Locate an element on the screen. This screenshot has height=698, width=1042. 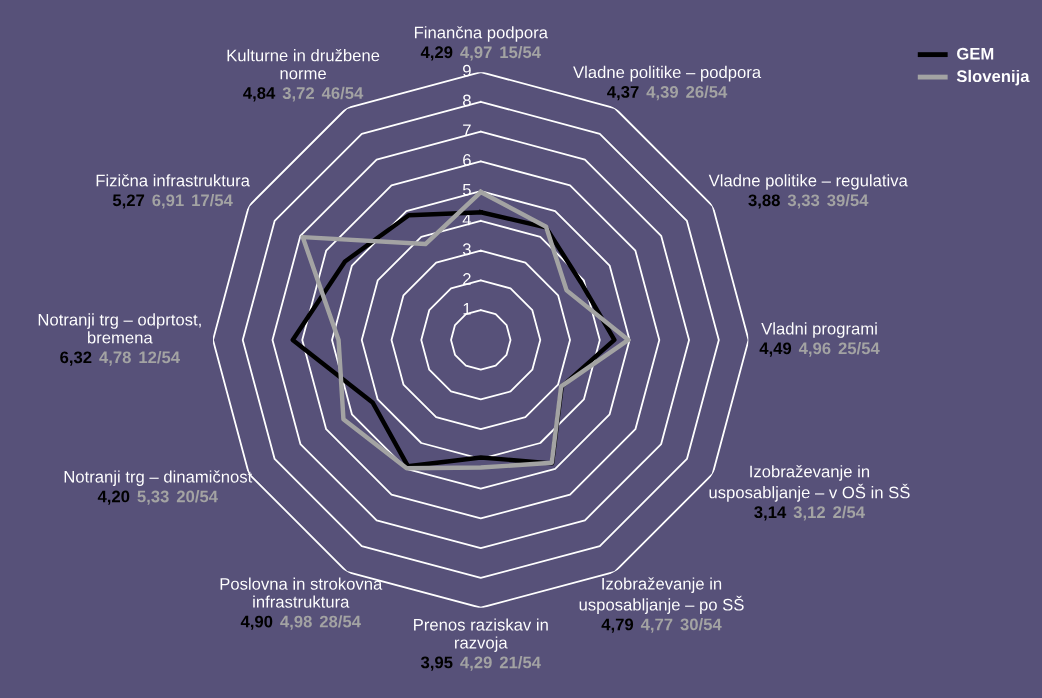
text: 3,33 is located at coordinates (803, 201).